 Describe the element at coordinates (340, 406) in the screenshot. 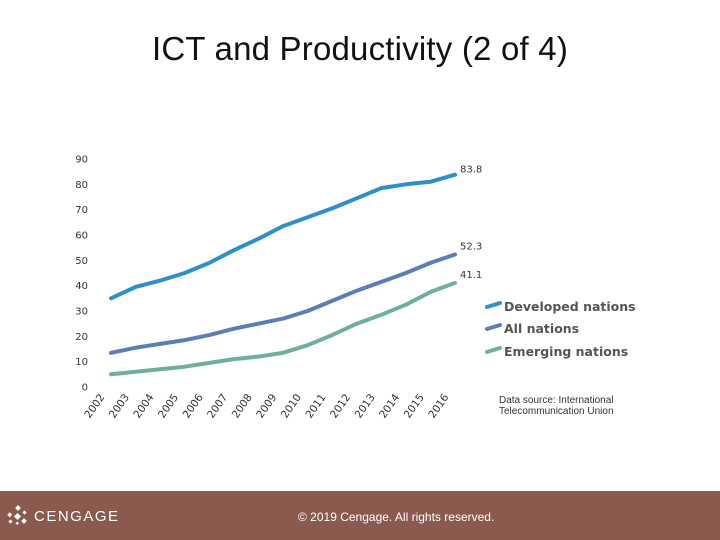

I see `x-tick-label: 2012` at that location.